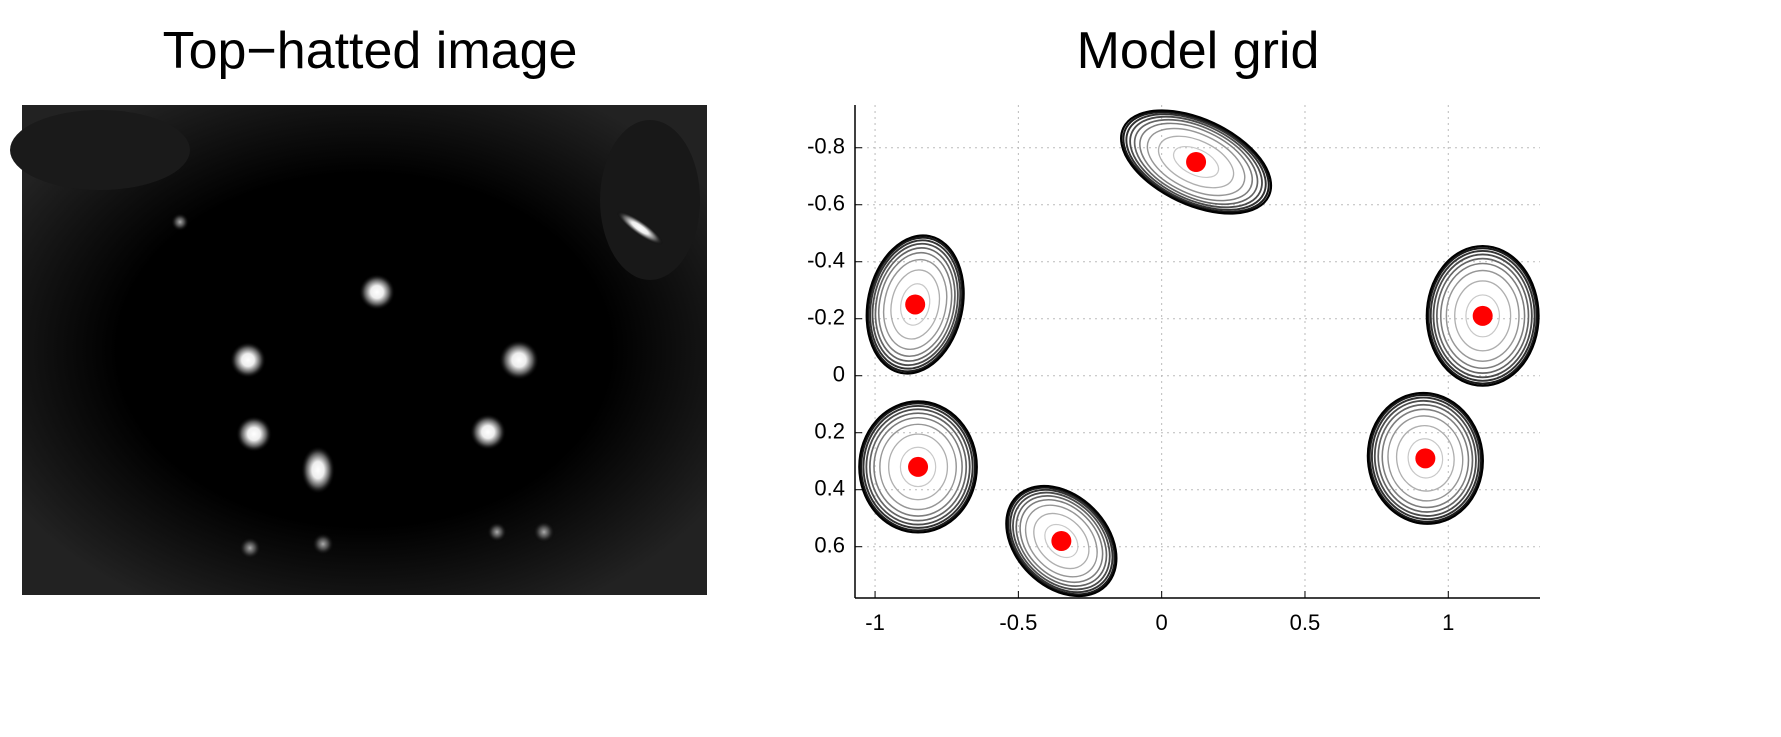 The width and height of the screenshot is (1781, 737). I want to click on x-tick-label: 1, so click(1448, 622).